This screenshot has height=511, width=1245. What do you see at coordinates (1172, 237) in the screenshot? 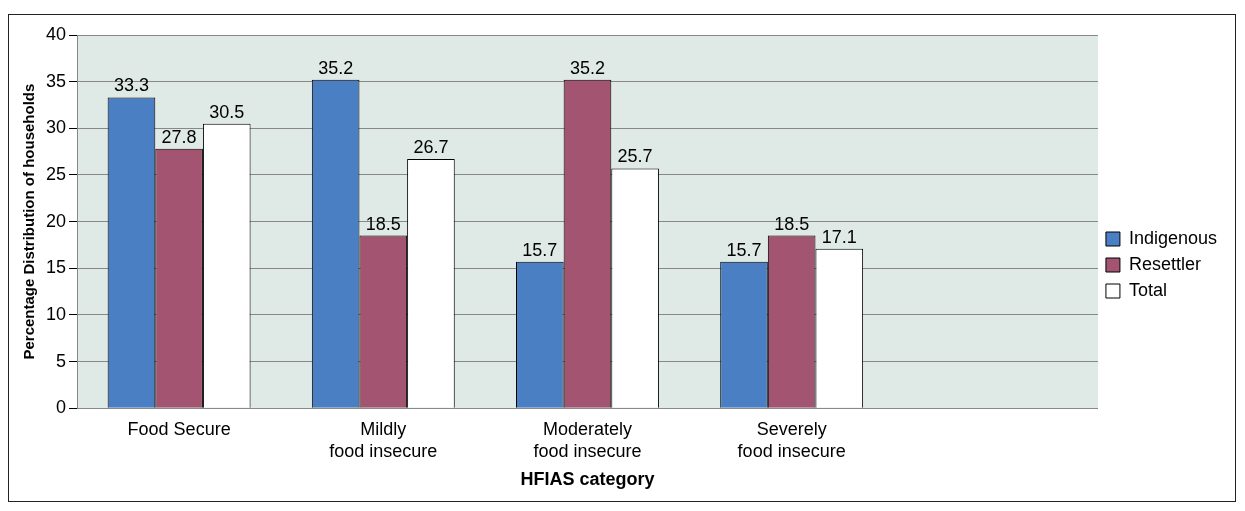
I see `legend-label: Indigenous` at bounding box center [1172, 237].